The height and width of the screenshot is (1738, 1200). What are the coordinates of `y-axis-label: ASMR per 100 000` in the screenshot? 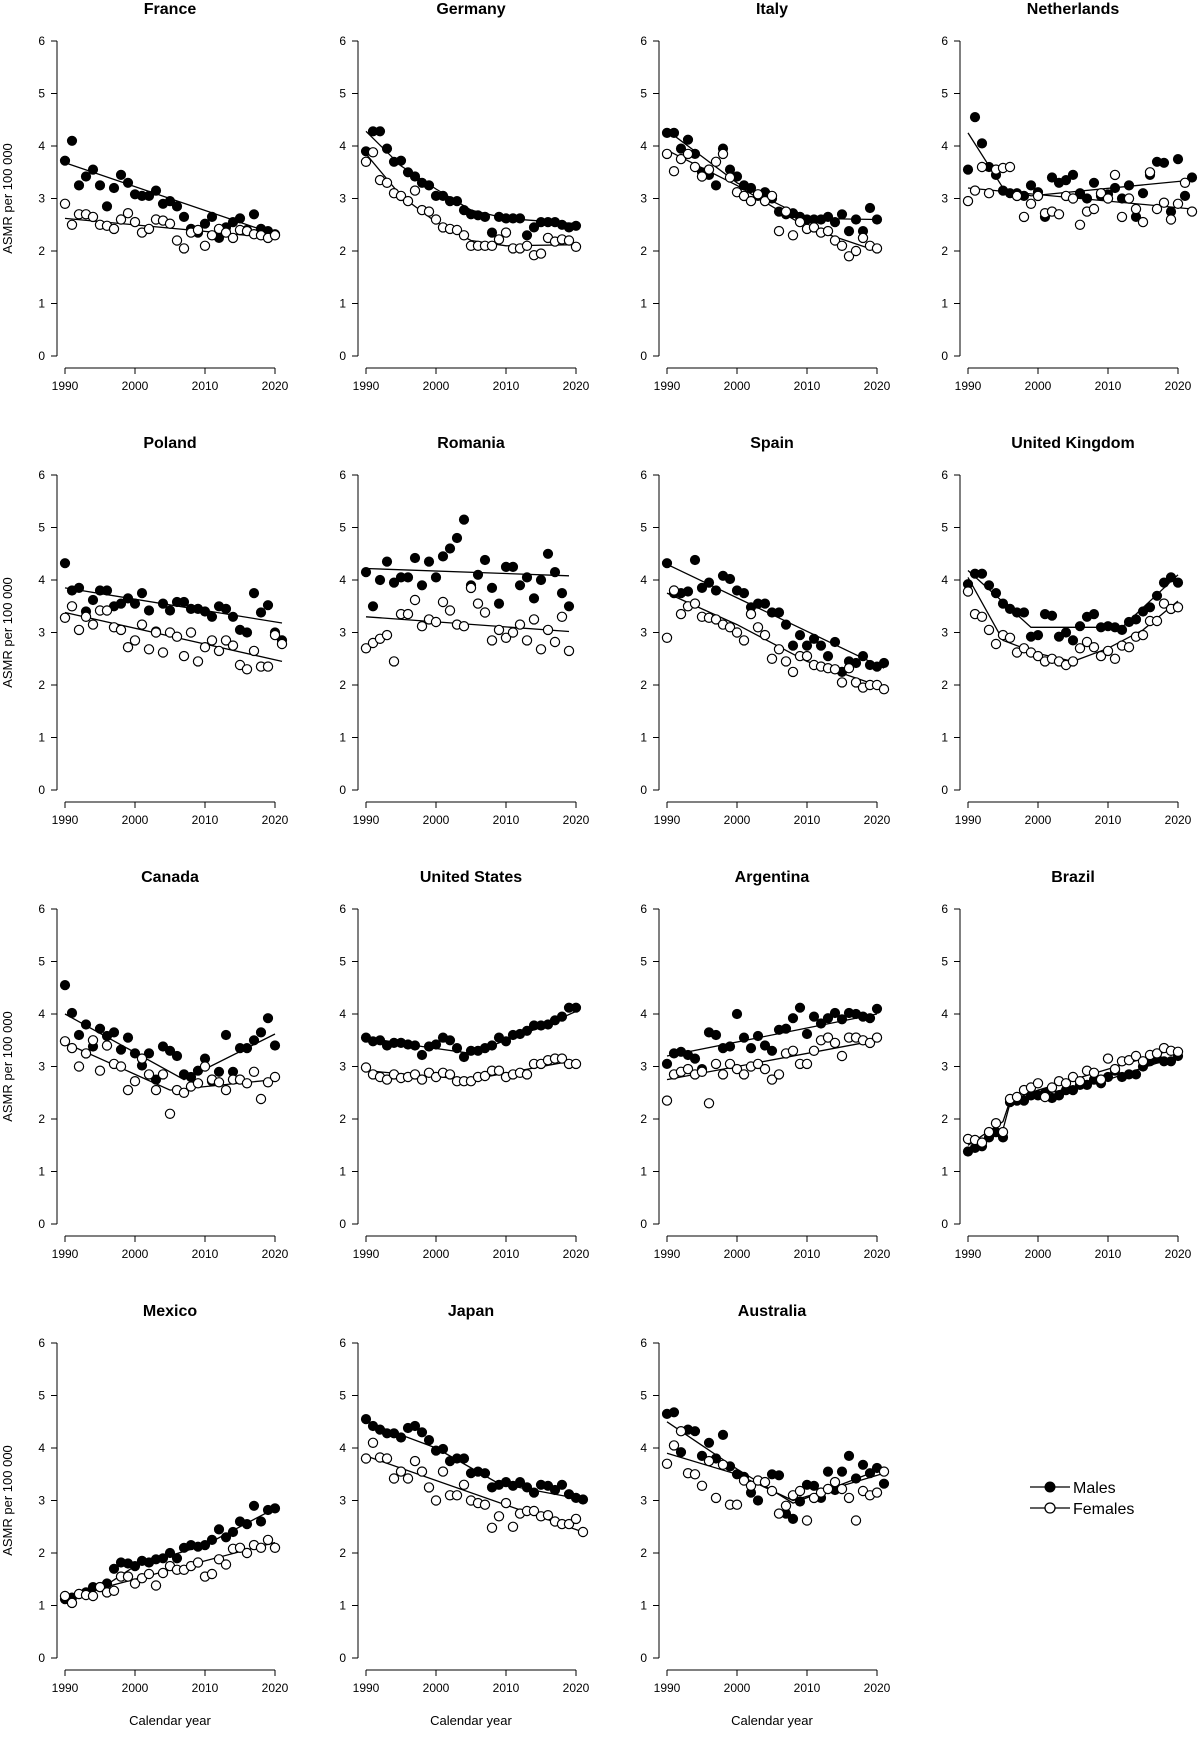 It's located at (7, 1066).